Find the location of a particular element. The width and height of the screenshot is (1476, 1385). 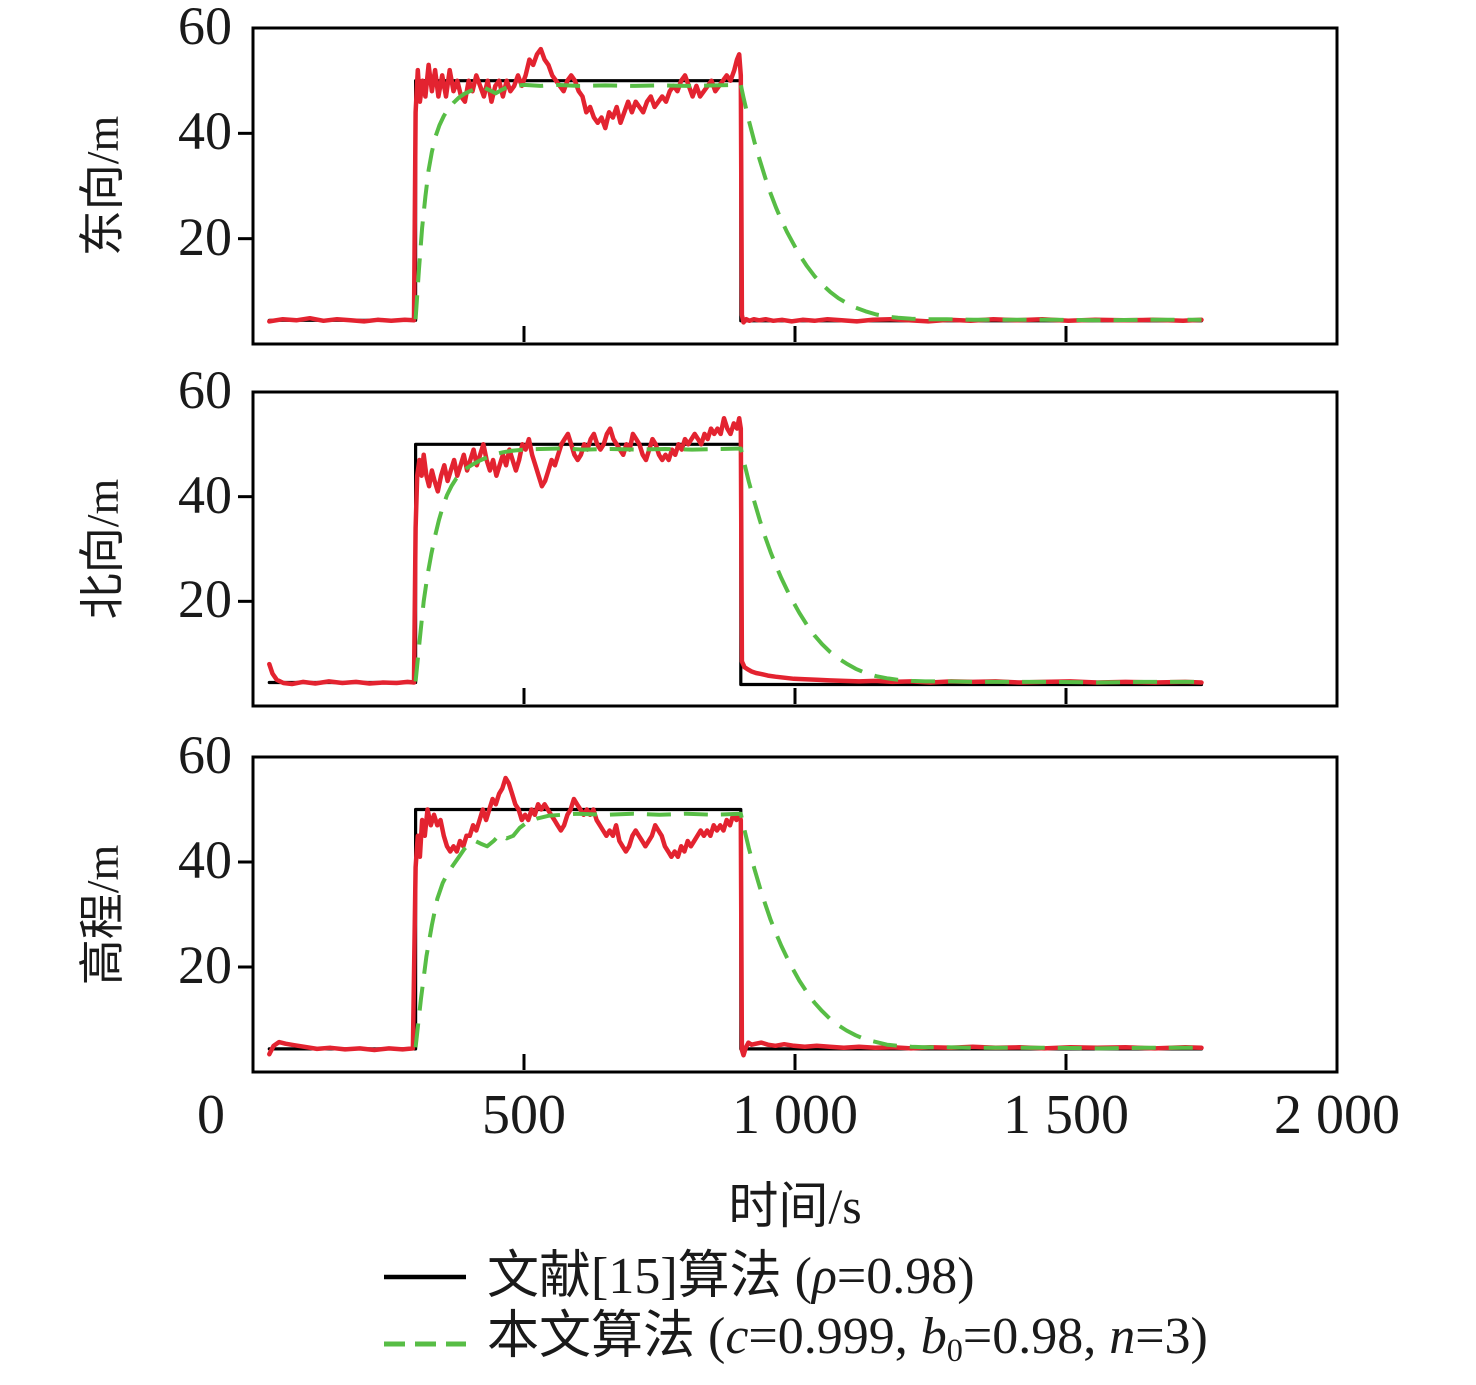

legend-text: 文献[15]算法 (ρ=0.98) is located at coordinates (731, 1276).